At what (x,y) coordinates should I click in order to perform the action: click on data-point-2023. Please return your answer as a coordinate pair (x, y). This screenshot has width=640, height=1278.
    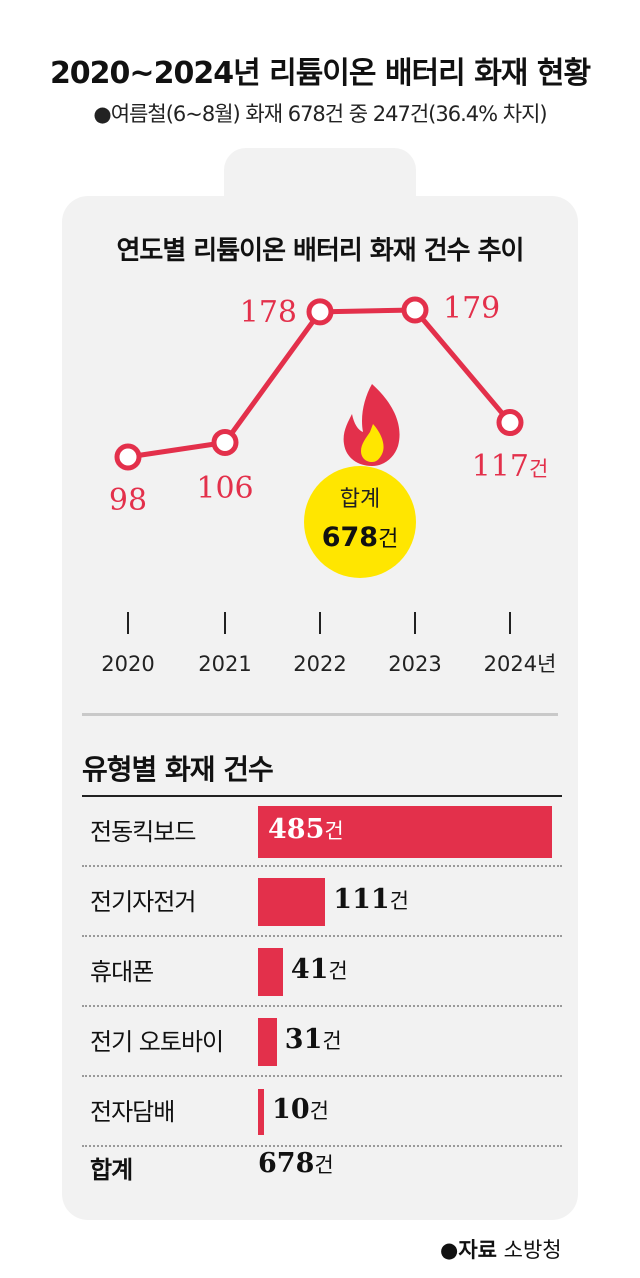
    Looking at the image, I should click on (415, 310).